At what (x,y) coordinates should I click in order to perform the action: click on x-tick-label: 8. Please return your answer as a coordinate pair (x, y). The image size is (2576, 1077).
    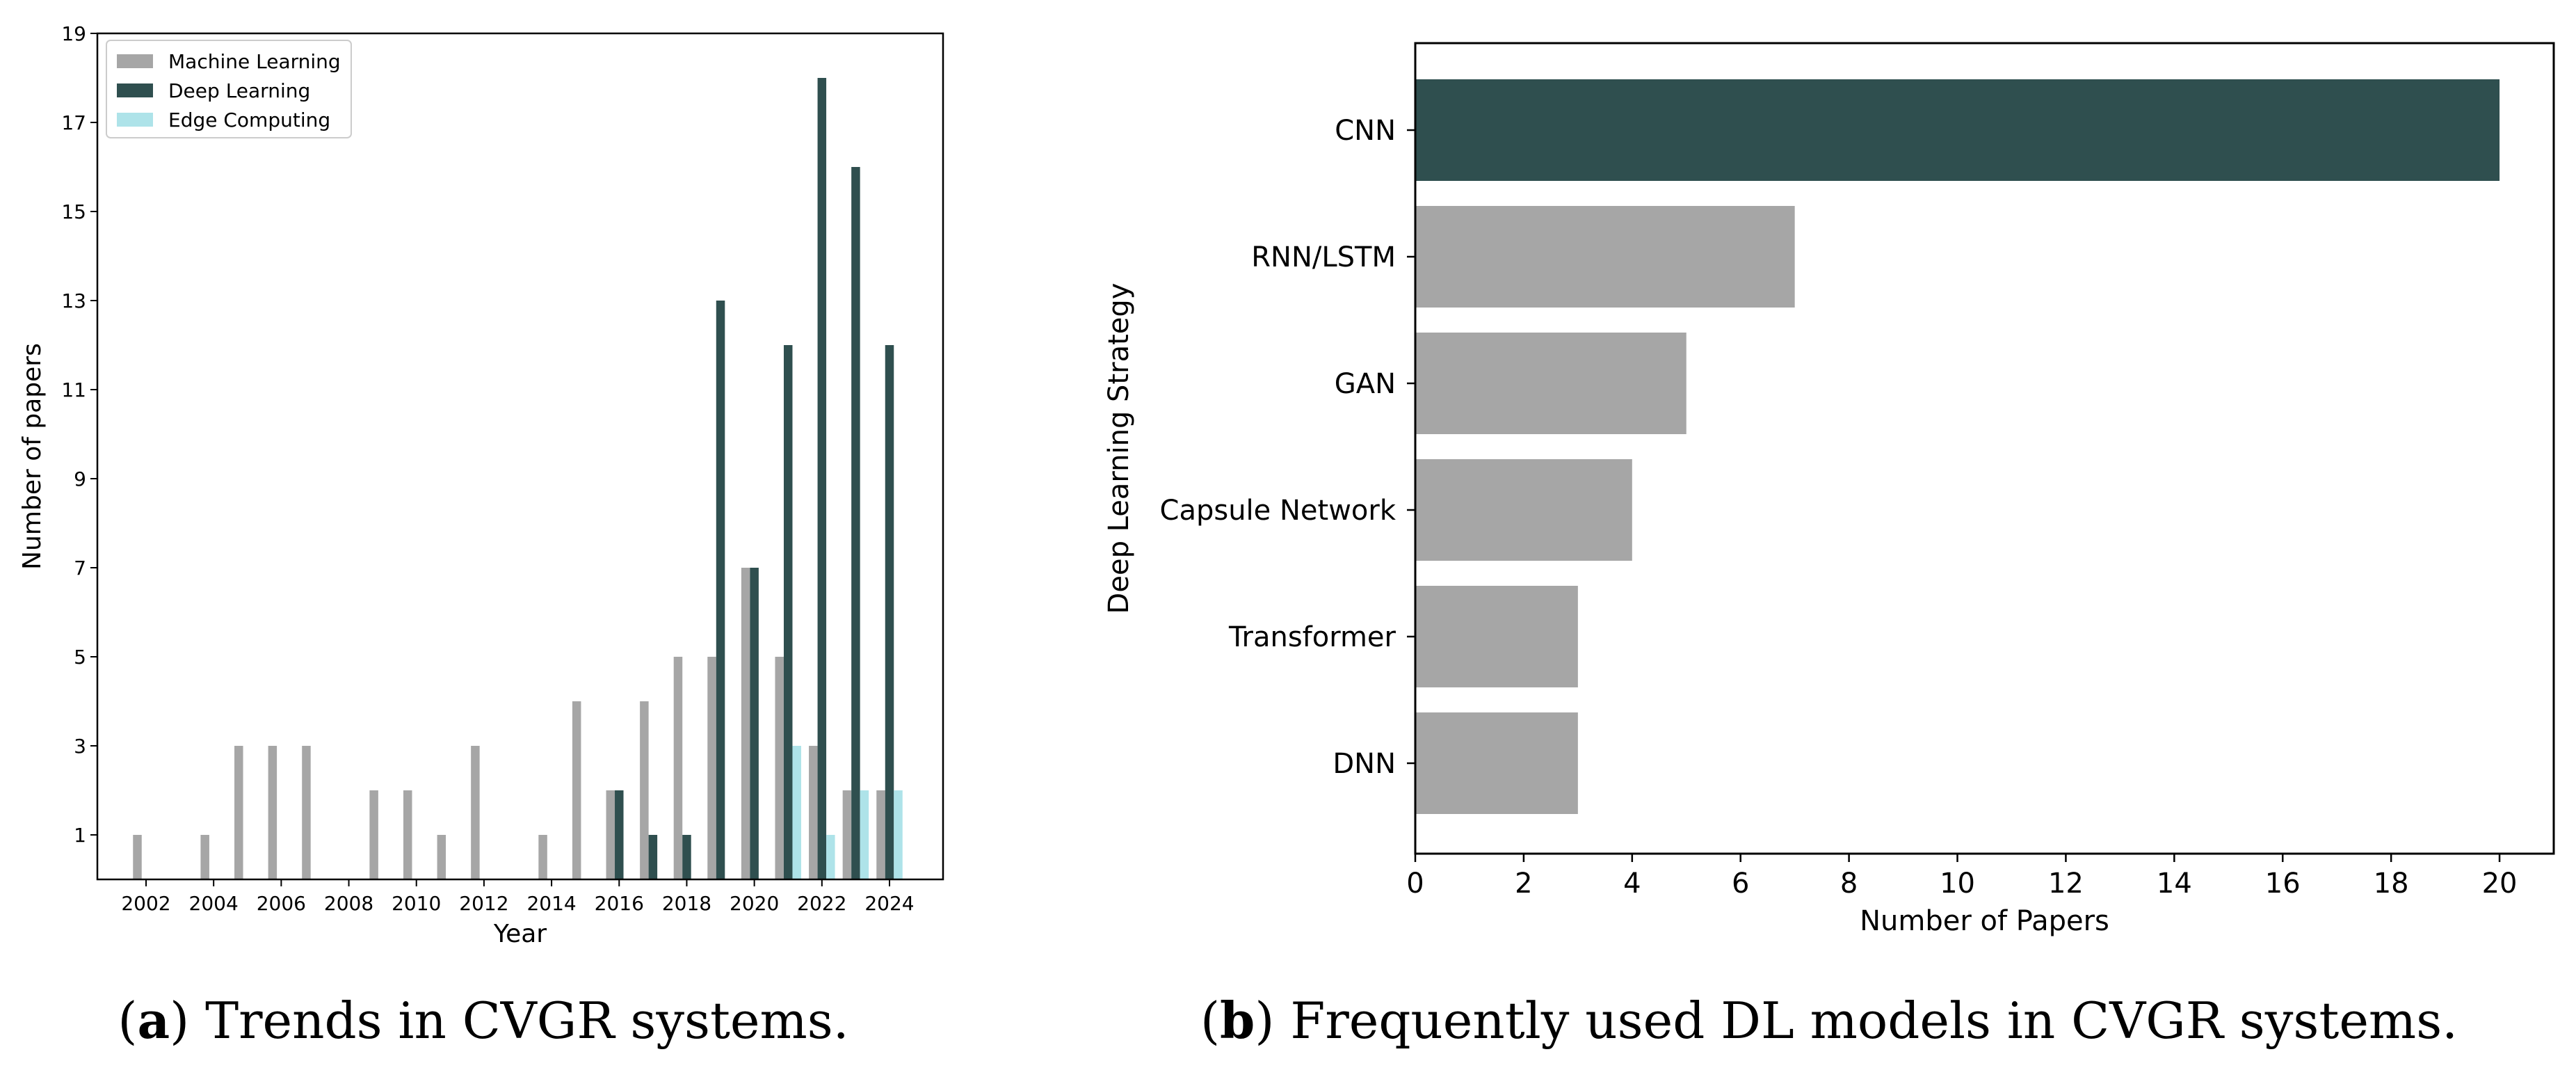
    Looking at the image, I should click on (1849, 884).